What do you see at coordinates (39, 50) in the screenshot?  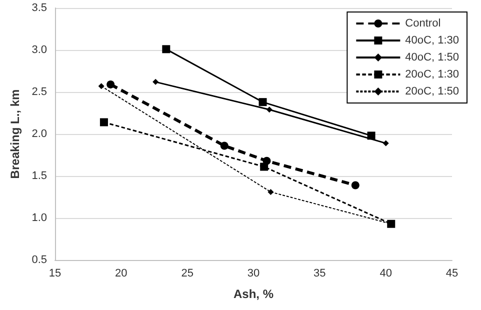 I see `y-tick-label: 3.0` at bounding box center [39, 50].